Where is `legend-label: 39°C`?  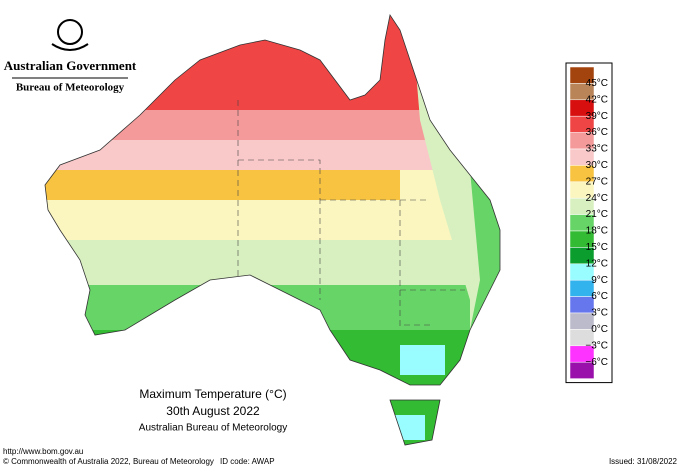 legend-label: 39°C is located at coordinates (597, 116).